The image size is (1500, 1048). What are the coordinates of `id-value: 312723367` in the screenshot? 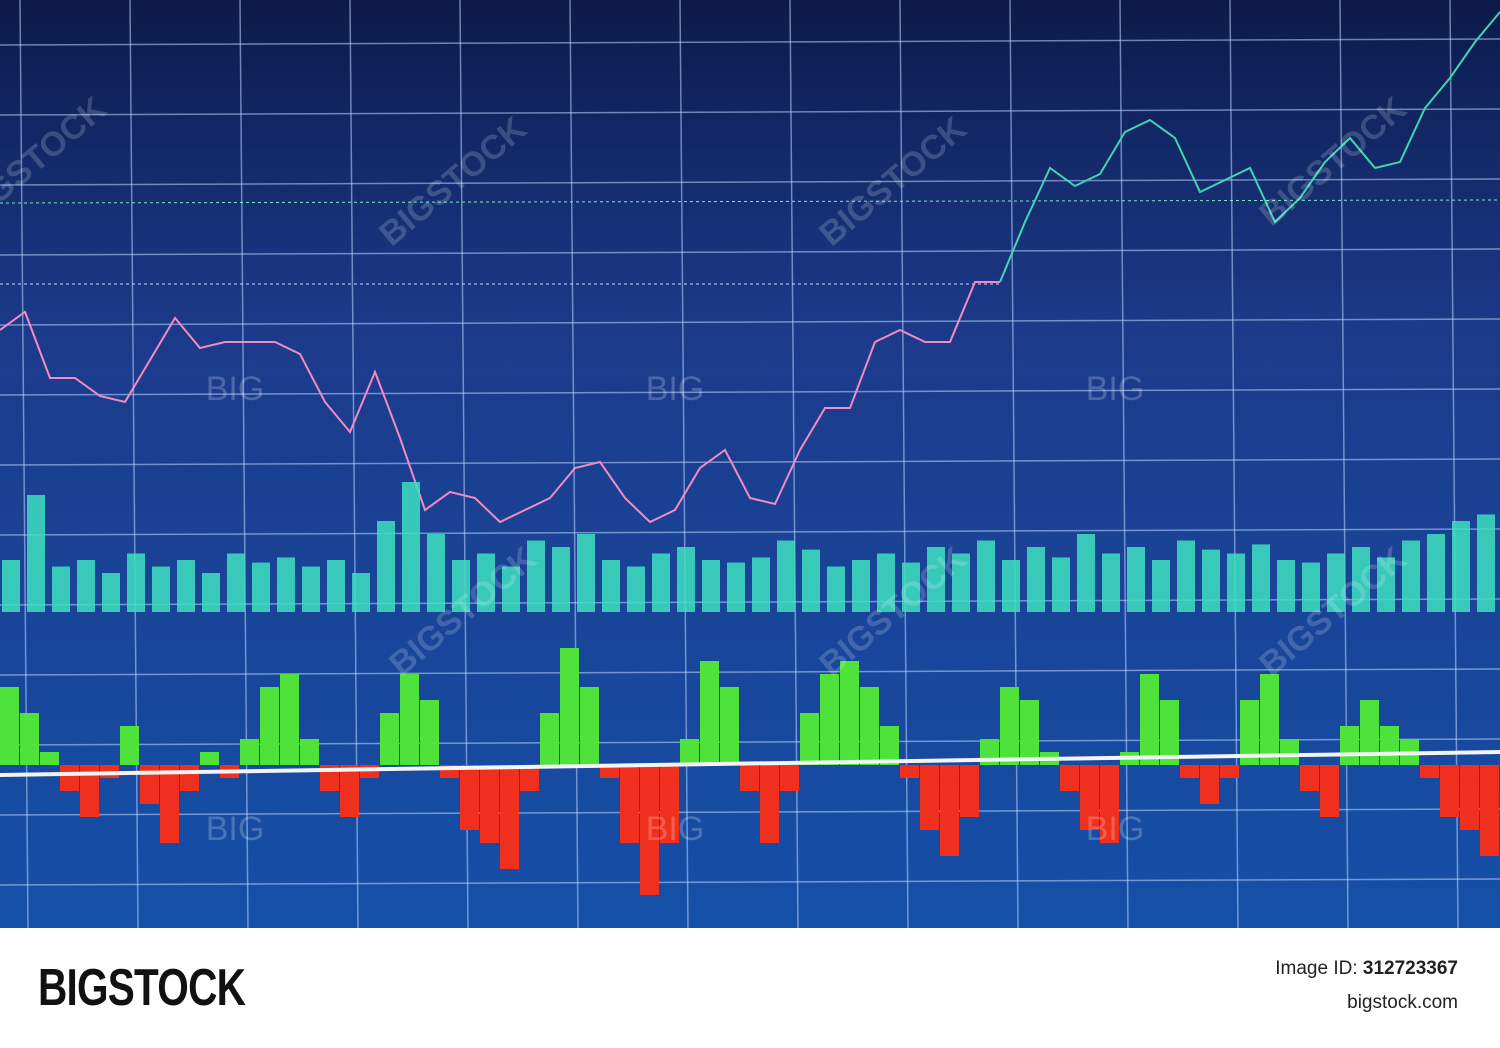 It's located at (1410, 968).